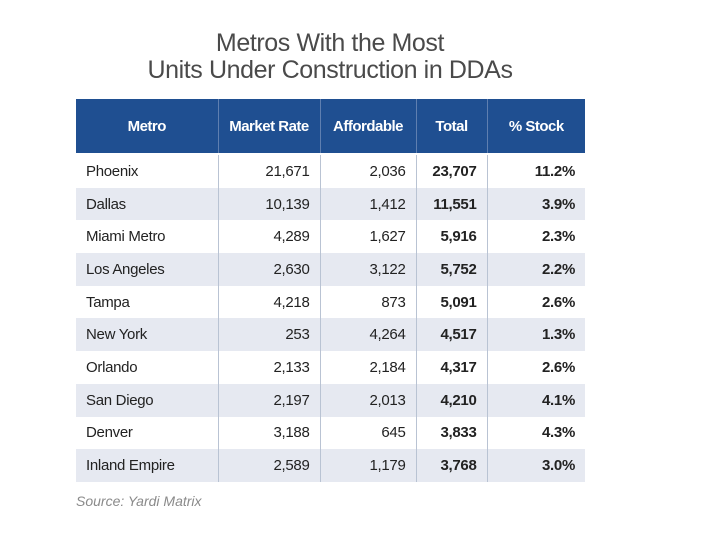 This screenshot has height=549, width=702. I want to click on affordable-cell: 645, so click(368, 433).